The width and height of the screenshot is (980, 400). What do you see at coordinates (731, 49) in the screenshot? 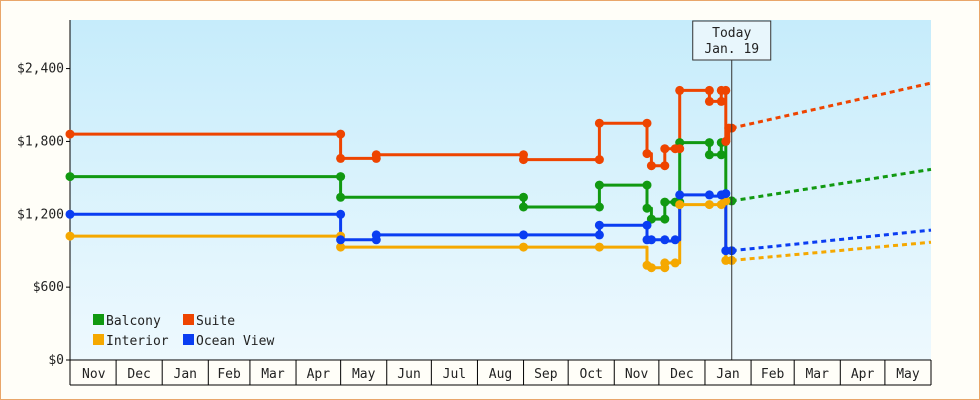
I see `today-date: Jan. 19` at bounding box center [731, 49].